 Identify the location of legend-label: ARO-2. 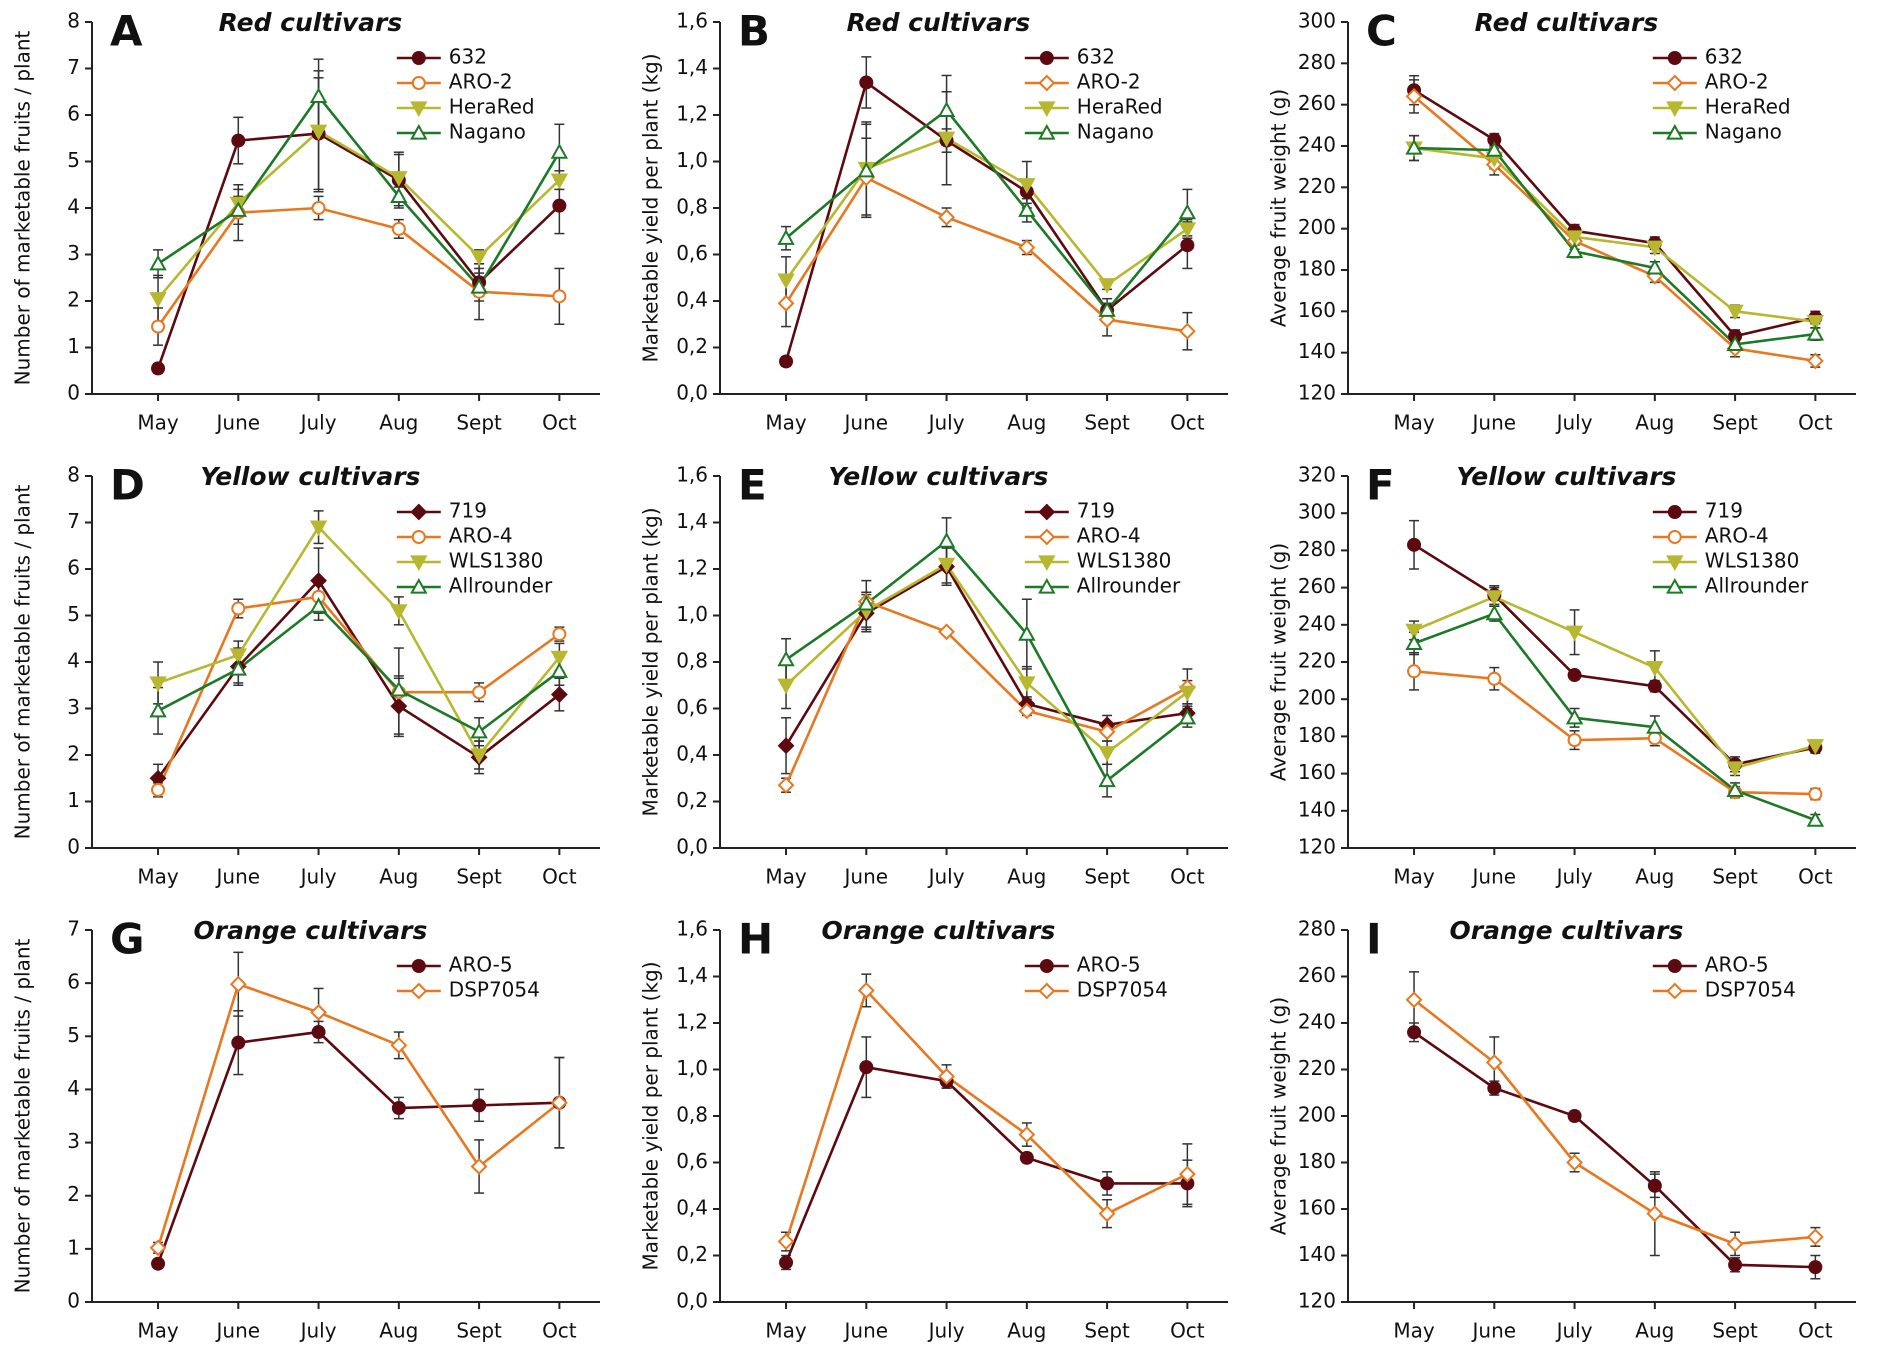
(1737, 82).